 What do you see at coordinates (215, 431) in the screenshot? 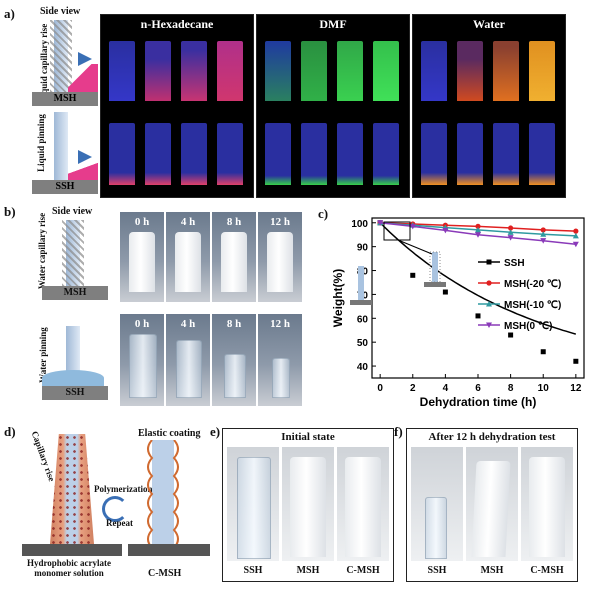
I see `panel-e-label: e)` at bounding box center [215, 431].